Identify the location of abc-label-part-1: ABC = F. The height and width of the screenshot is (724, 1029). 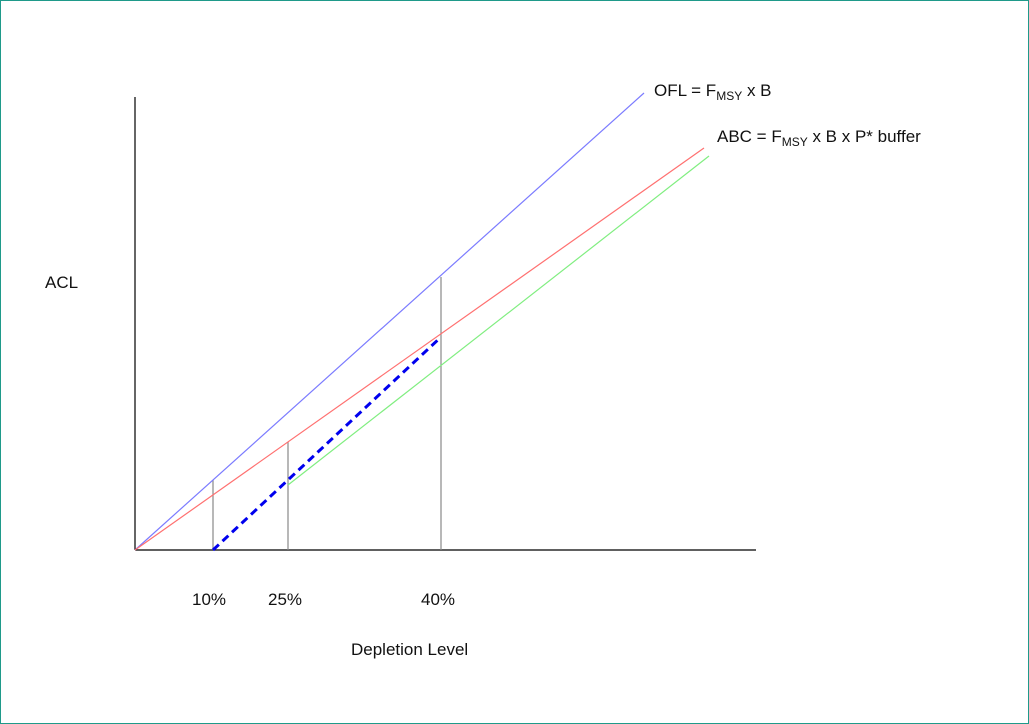
(749, 136).